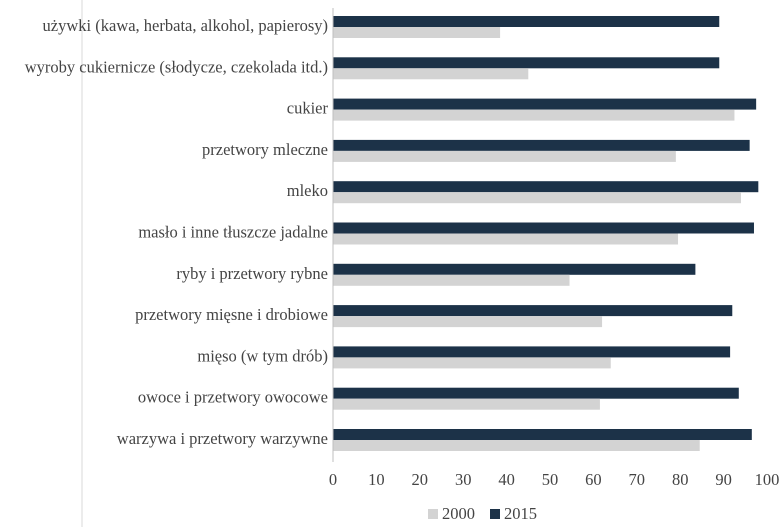  I want to click on category-label: ryby i przetwory rybne, so click(252, 273).